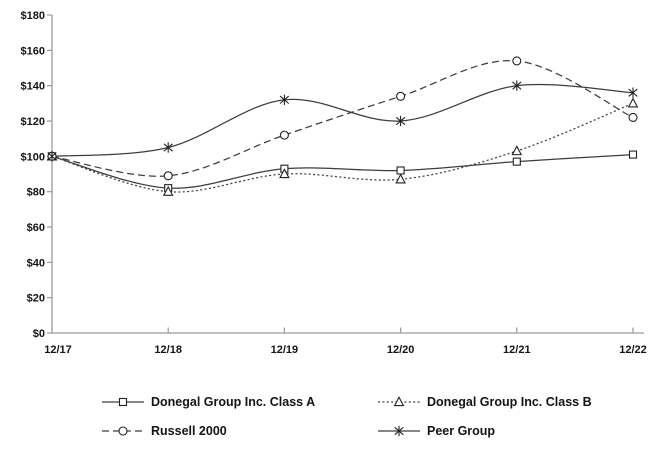 The width and height of the screenshot is (656, 456). What do you see at coordinates (123, 431) in the screenshot?
I see `legend-marker-circle-icon` at bounding box center [123, 431].